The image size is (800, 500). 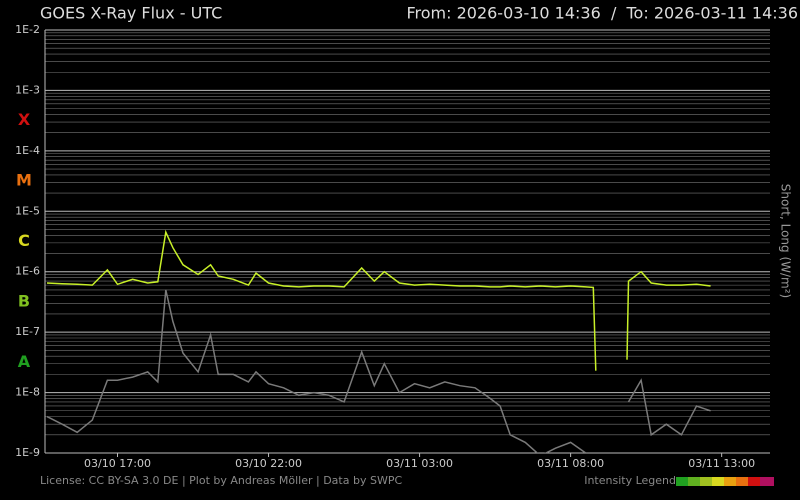 What do you see at coordinates (24, 240) in the screenshot?
I see `flare-class-label: C` at bounding box center [24, 240].